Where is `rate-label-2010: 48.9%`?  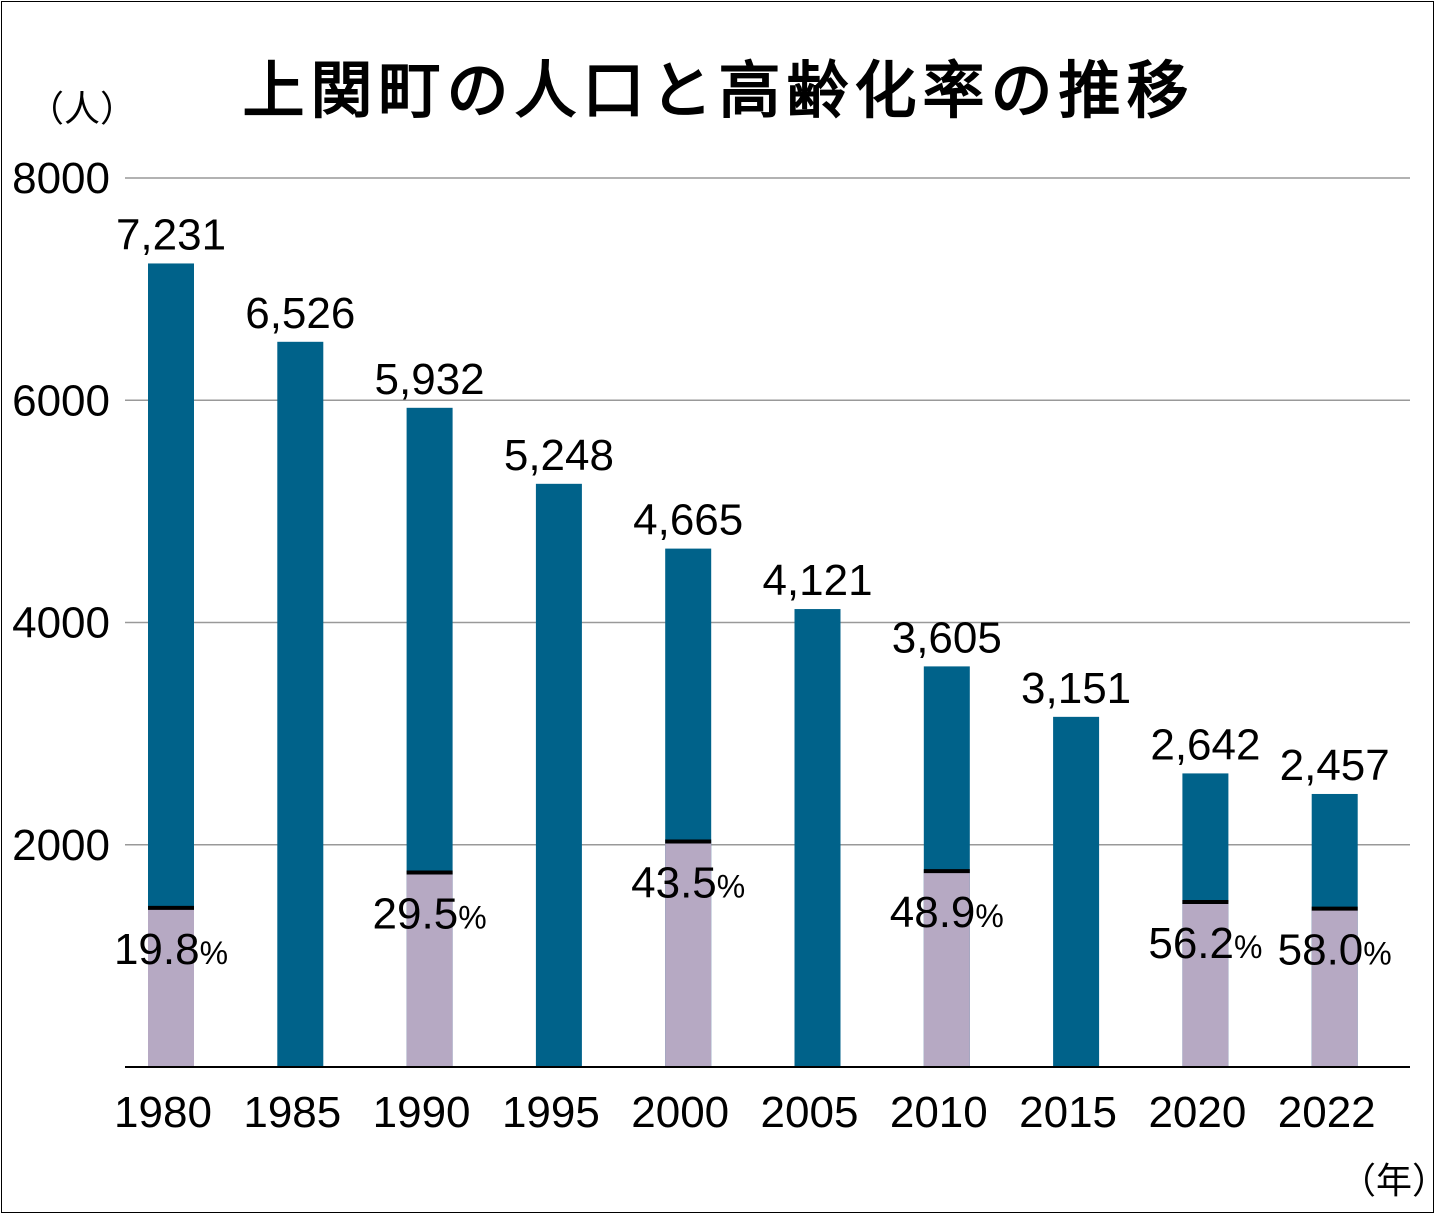 rate-label-2010: 48.9% is located at coordinates (947, 912).